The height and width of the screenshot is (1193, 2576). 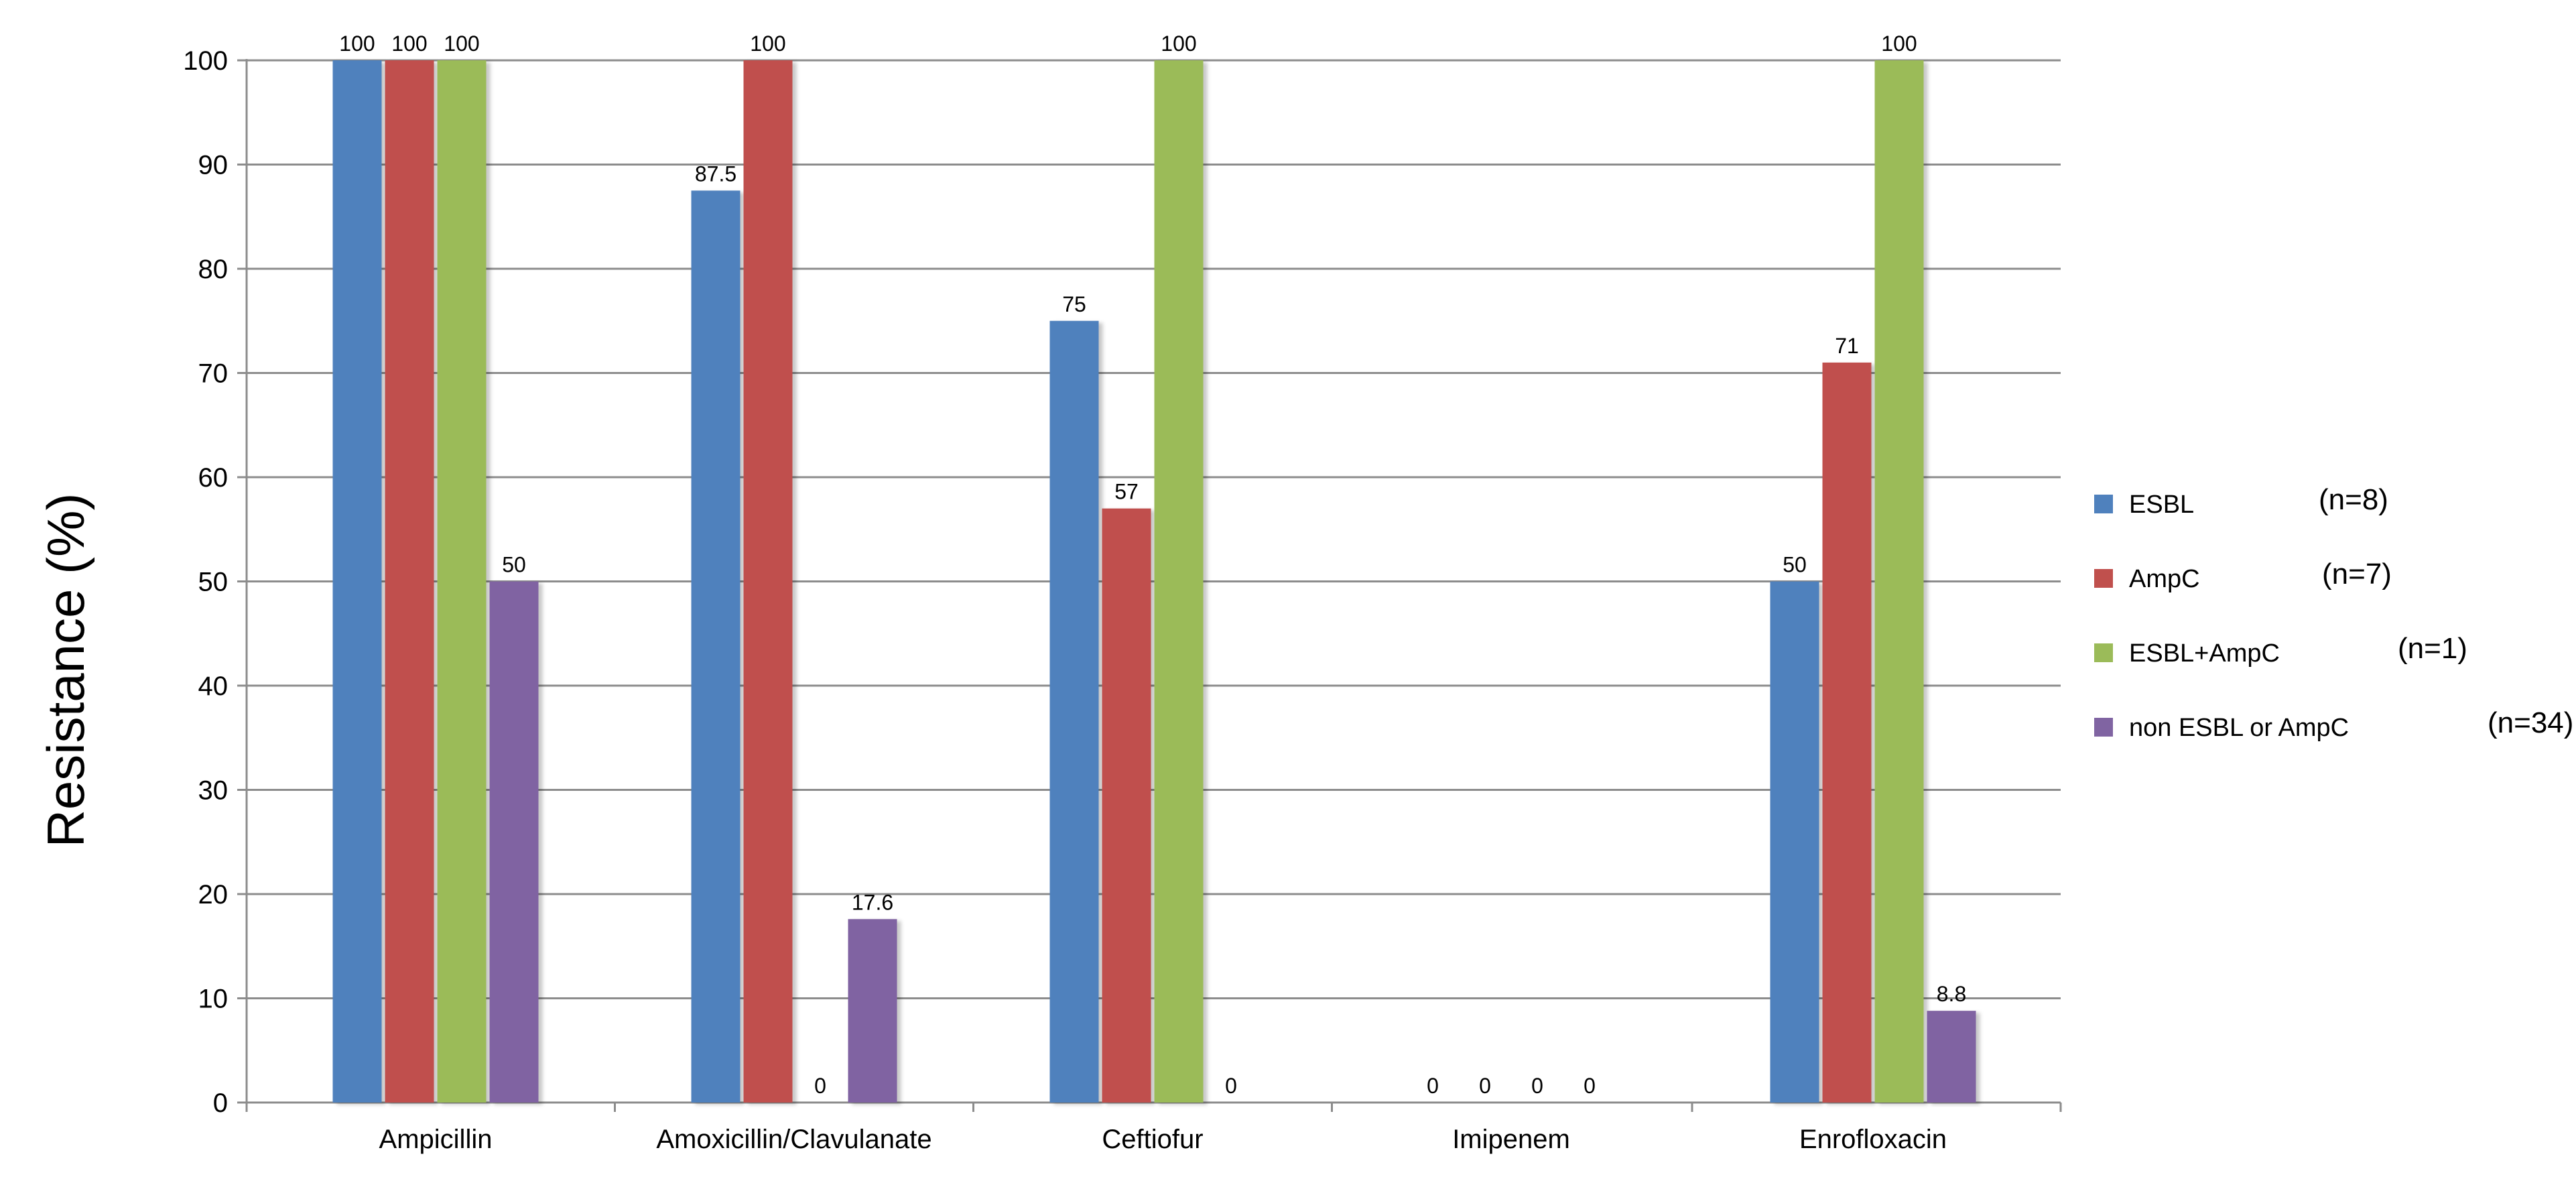 What do you see at coordinates (213, 269) in the screenshot?
I see `y-tick-label: 80` at bounding box center [213, 269].